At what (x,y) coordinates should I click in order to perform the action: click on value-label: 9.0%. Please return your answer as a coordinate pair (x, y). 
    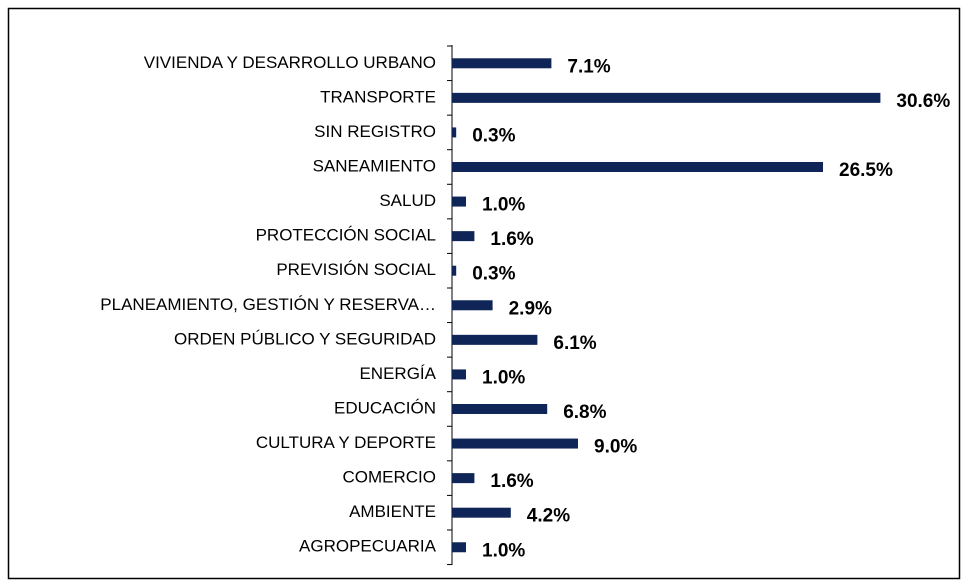
    Looking at the image, I should click on (615, 447).